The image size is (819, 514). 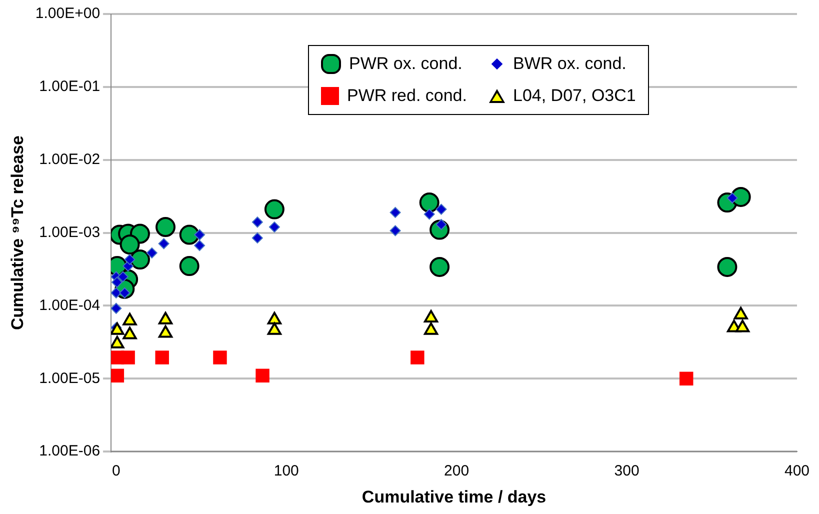 I want to click on x-tick-label: 400, so click(x=797, y=471).